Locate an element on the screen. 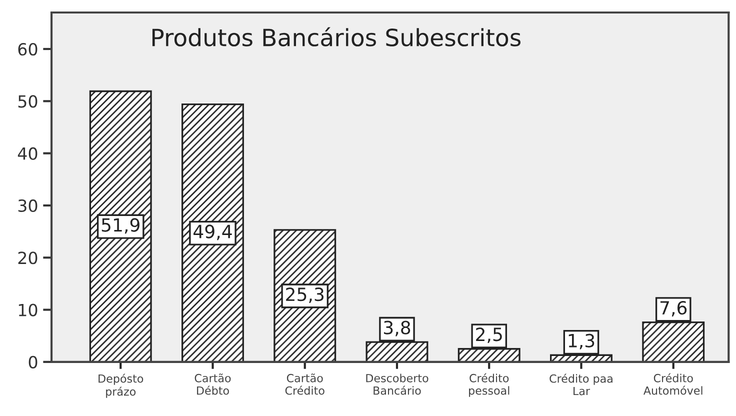 This screenshot has height=416, width=736. x-tick-label: Depósto prázo is located at coordinates (121, 386).